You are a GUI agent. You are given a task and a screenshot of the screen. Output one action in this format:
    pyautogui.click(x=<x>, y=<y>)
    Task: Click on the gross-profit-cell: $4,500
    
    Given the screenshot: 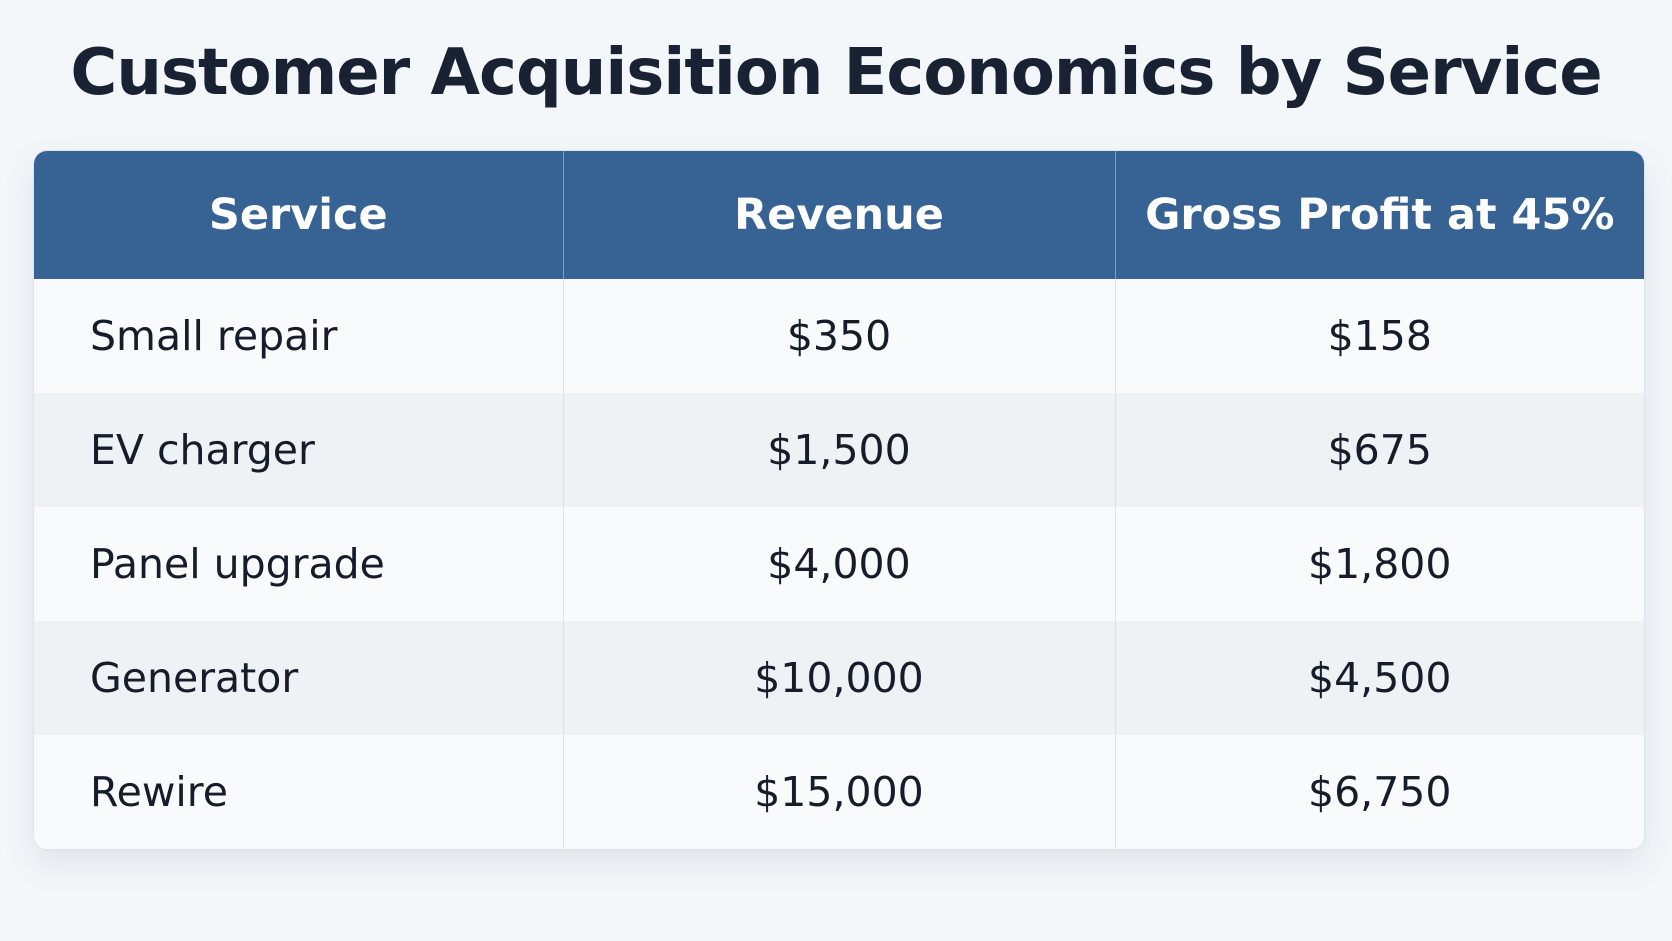 What is the action you would take?
    pyautogui.click(x=1379, y=678)
    